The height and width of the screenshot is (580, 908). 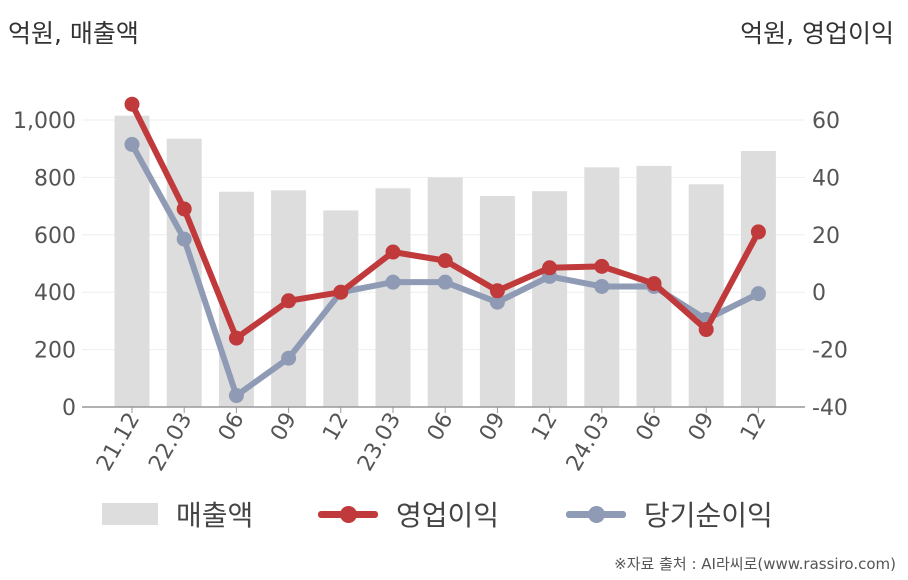 I want to click on chart-legend: 매출액 영업이익 당기순이익, so click(x=454, y=514).